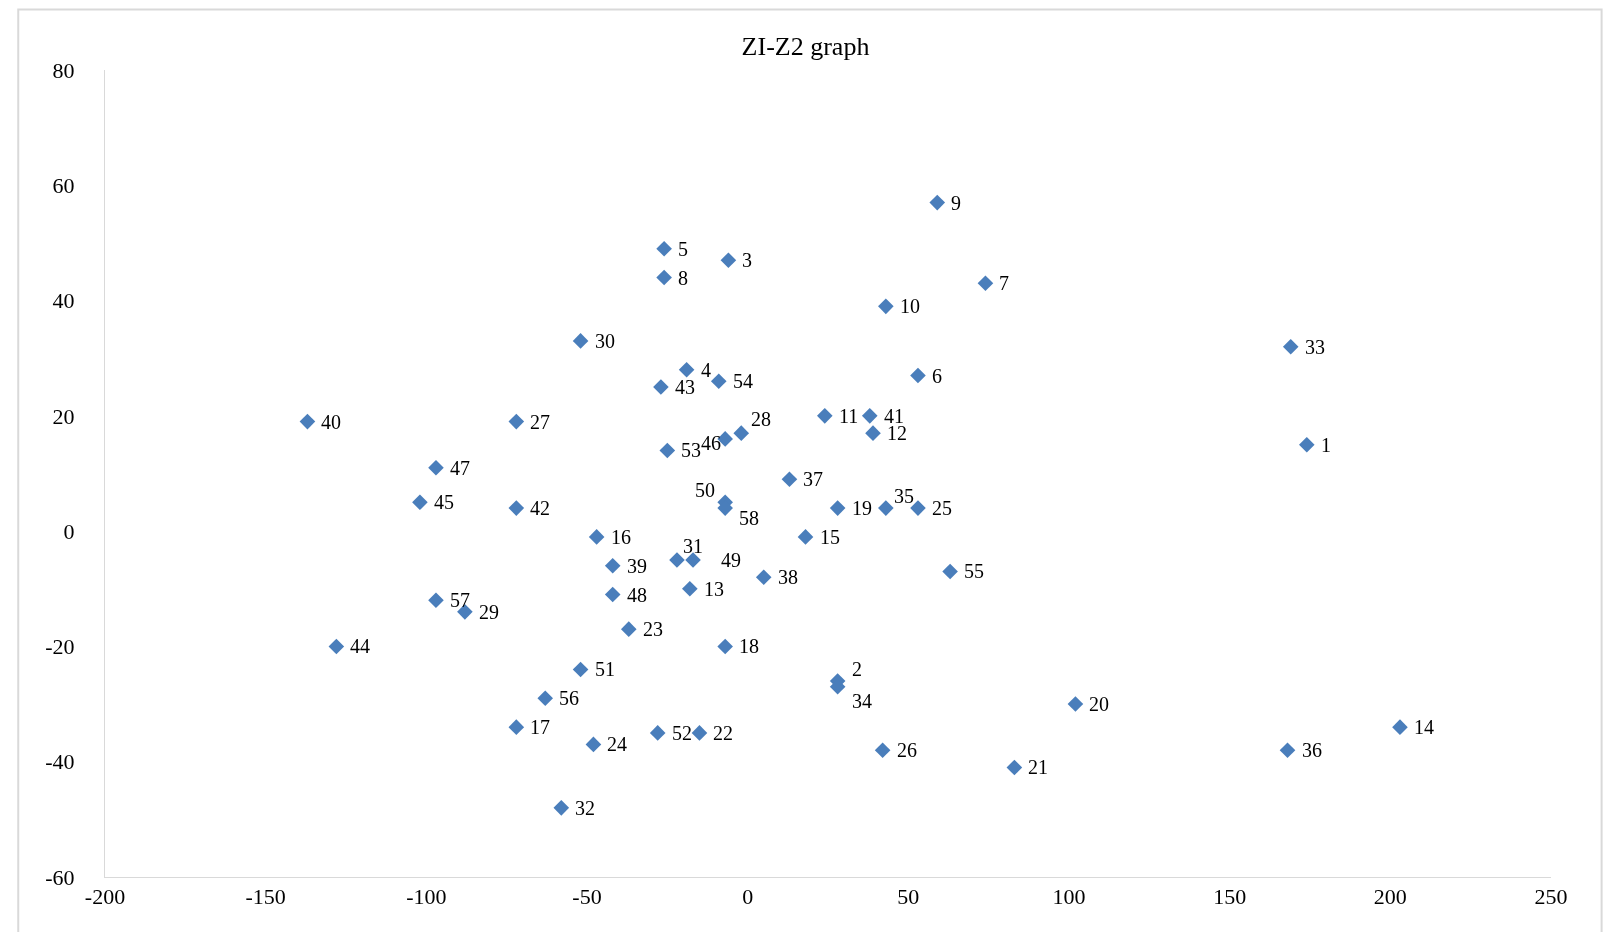 The width and height of the screenshot is (1611, 932). What do you see at coordinates (60, 647) in the screenshot?
I see `y-tick-label: -20` at bounding box center [60, 647].